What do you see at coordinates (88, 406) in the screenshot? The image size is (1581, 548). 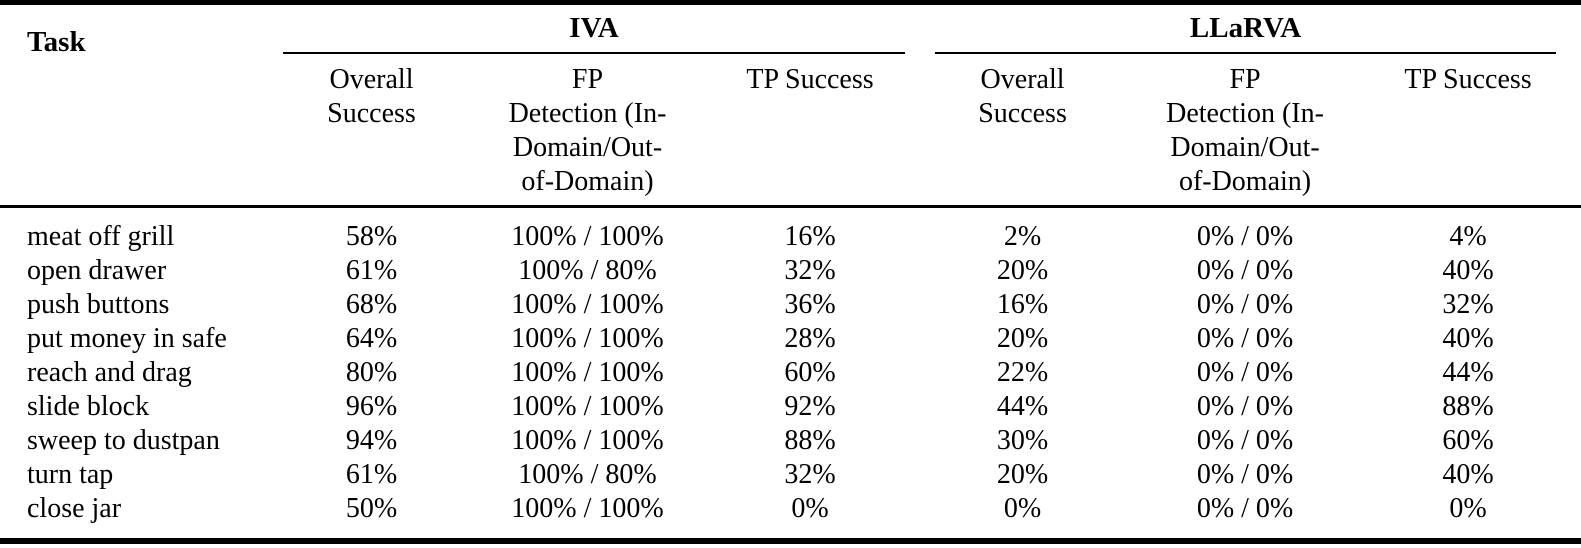 I see `task-cell: slide block` at bounding box center [88, 406].